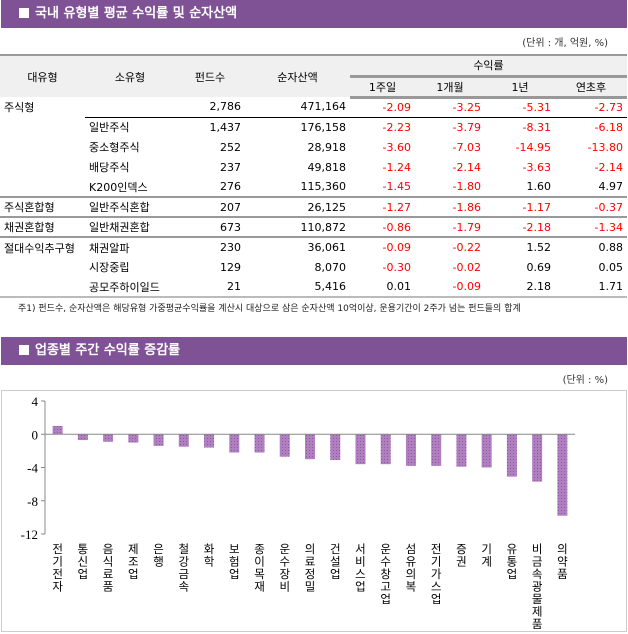 The width and height of the screenshot is (628, 634). I want to click on cell-return: -0.09, so click(382, 246).